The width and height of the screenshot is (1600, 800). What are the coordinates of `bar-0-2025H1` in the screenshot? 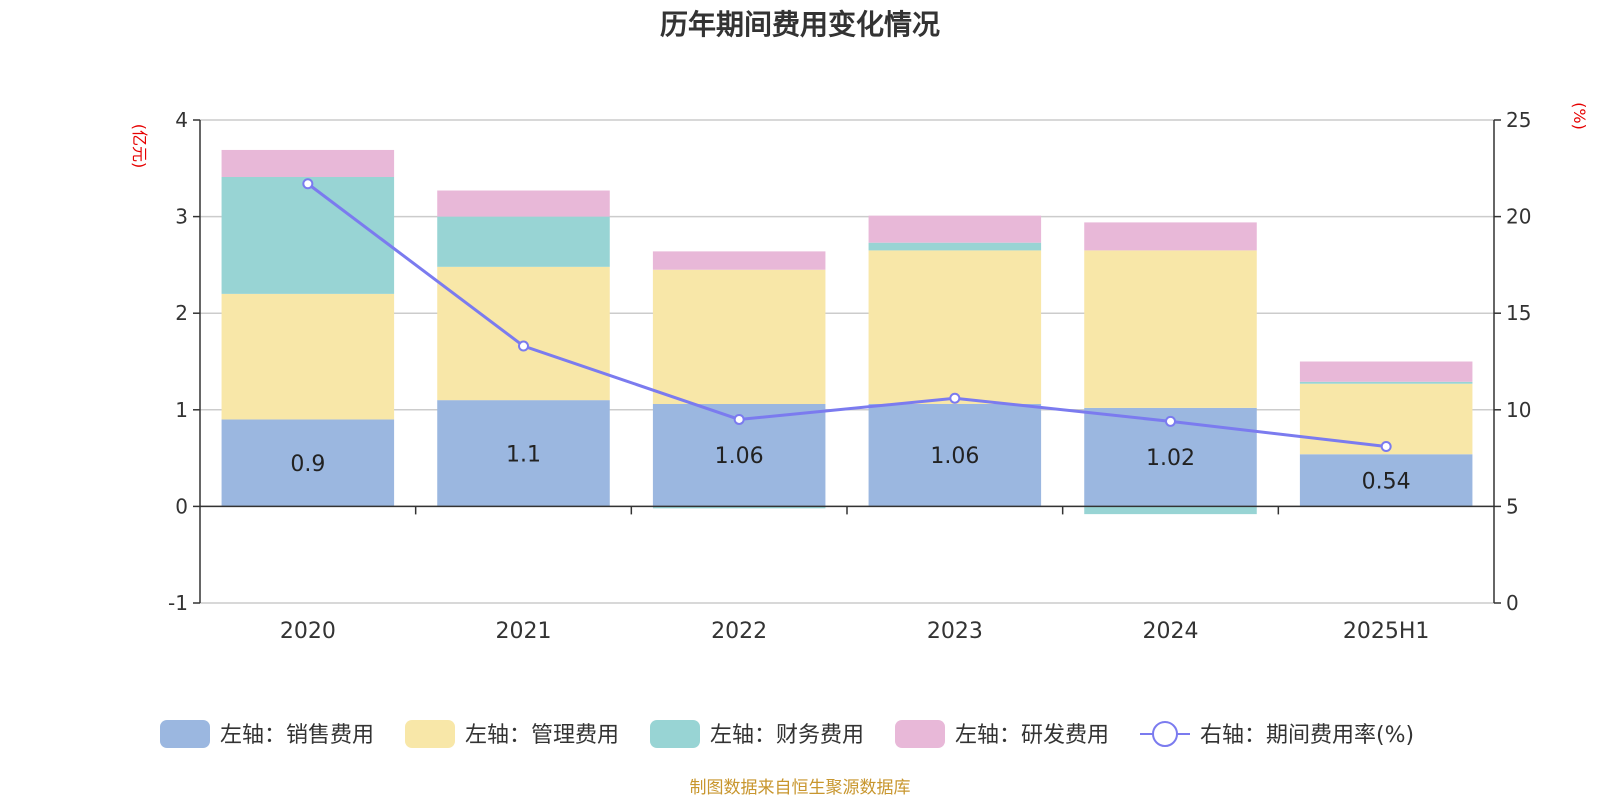 It's located at (1386, 480).